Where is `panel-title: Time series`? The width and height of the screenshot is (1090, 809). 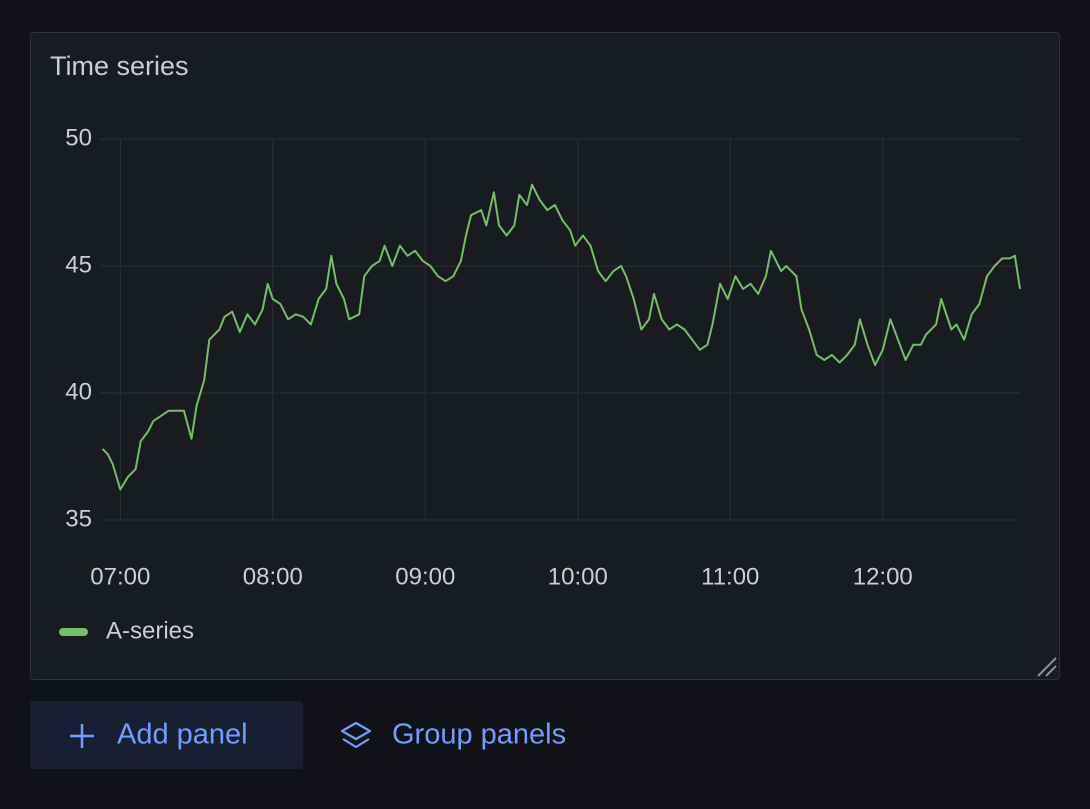
panel-title: Time series is located at coordinates (119, 66).